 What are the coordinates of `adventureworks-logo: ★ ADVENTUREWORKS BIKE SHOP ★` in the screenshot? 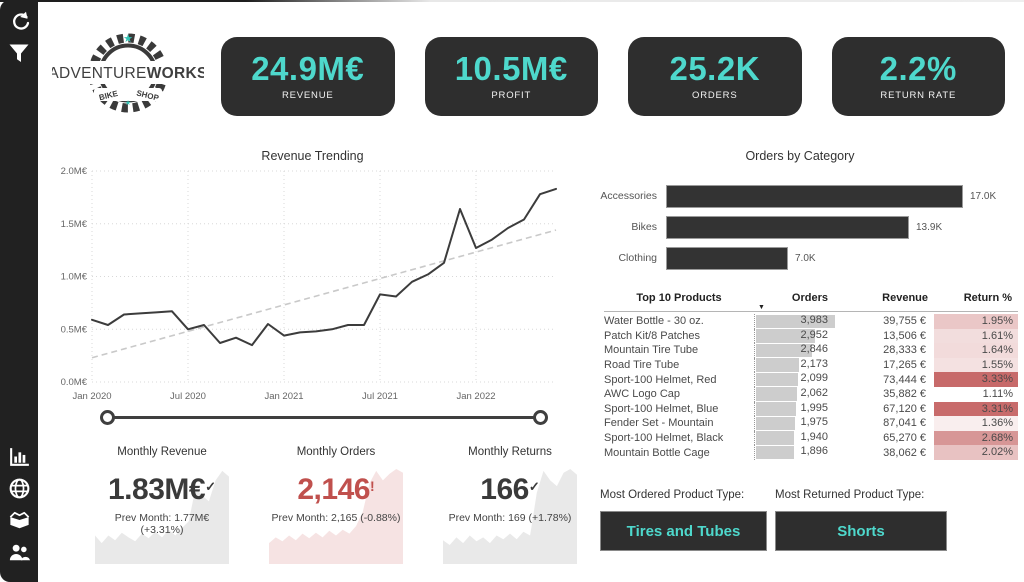 It's located at (127, 74).